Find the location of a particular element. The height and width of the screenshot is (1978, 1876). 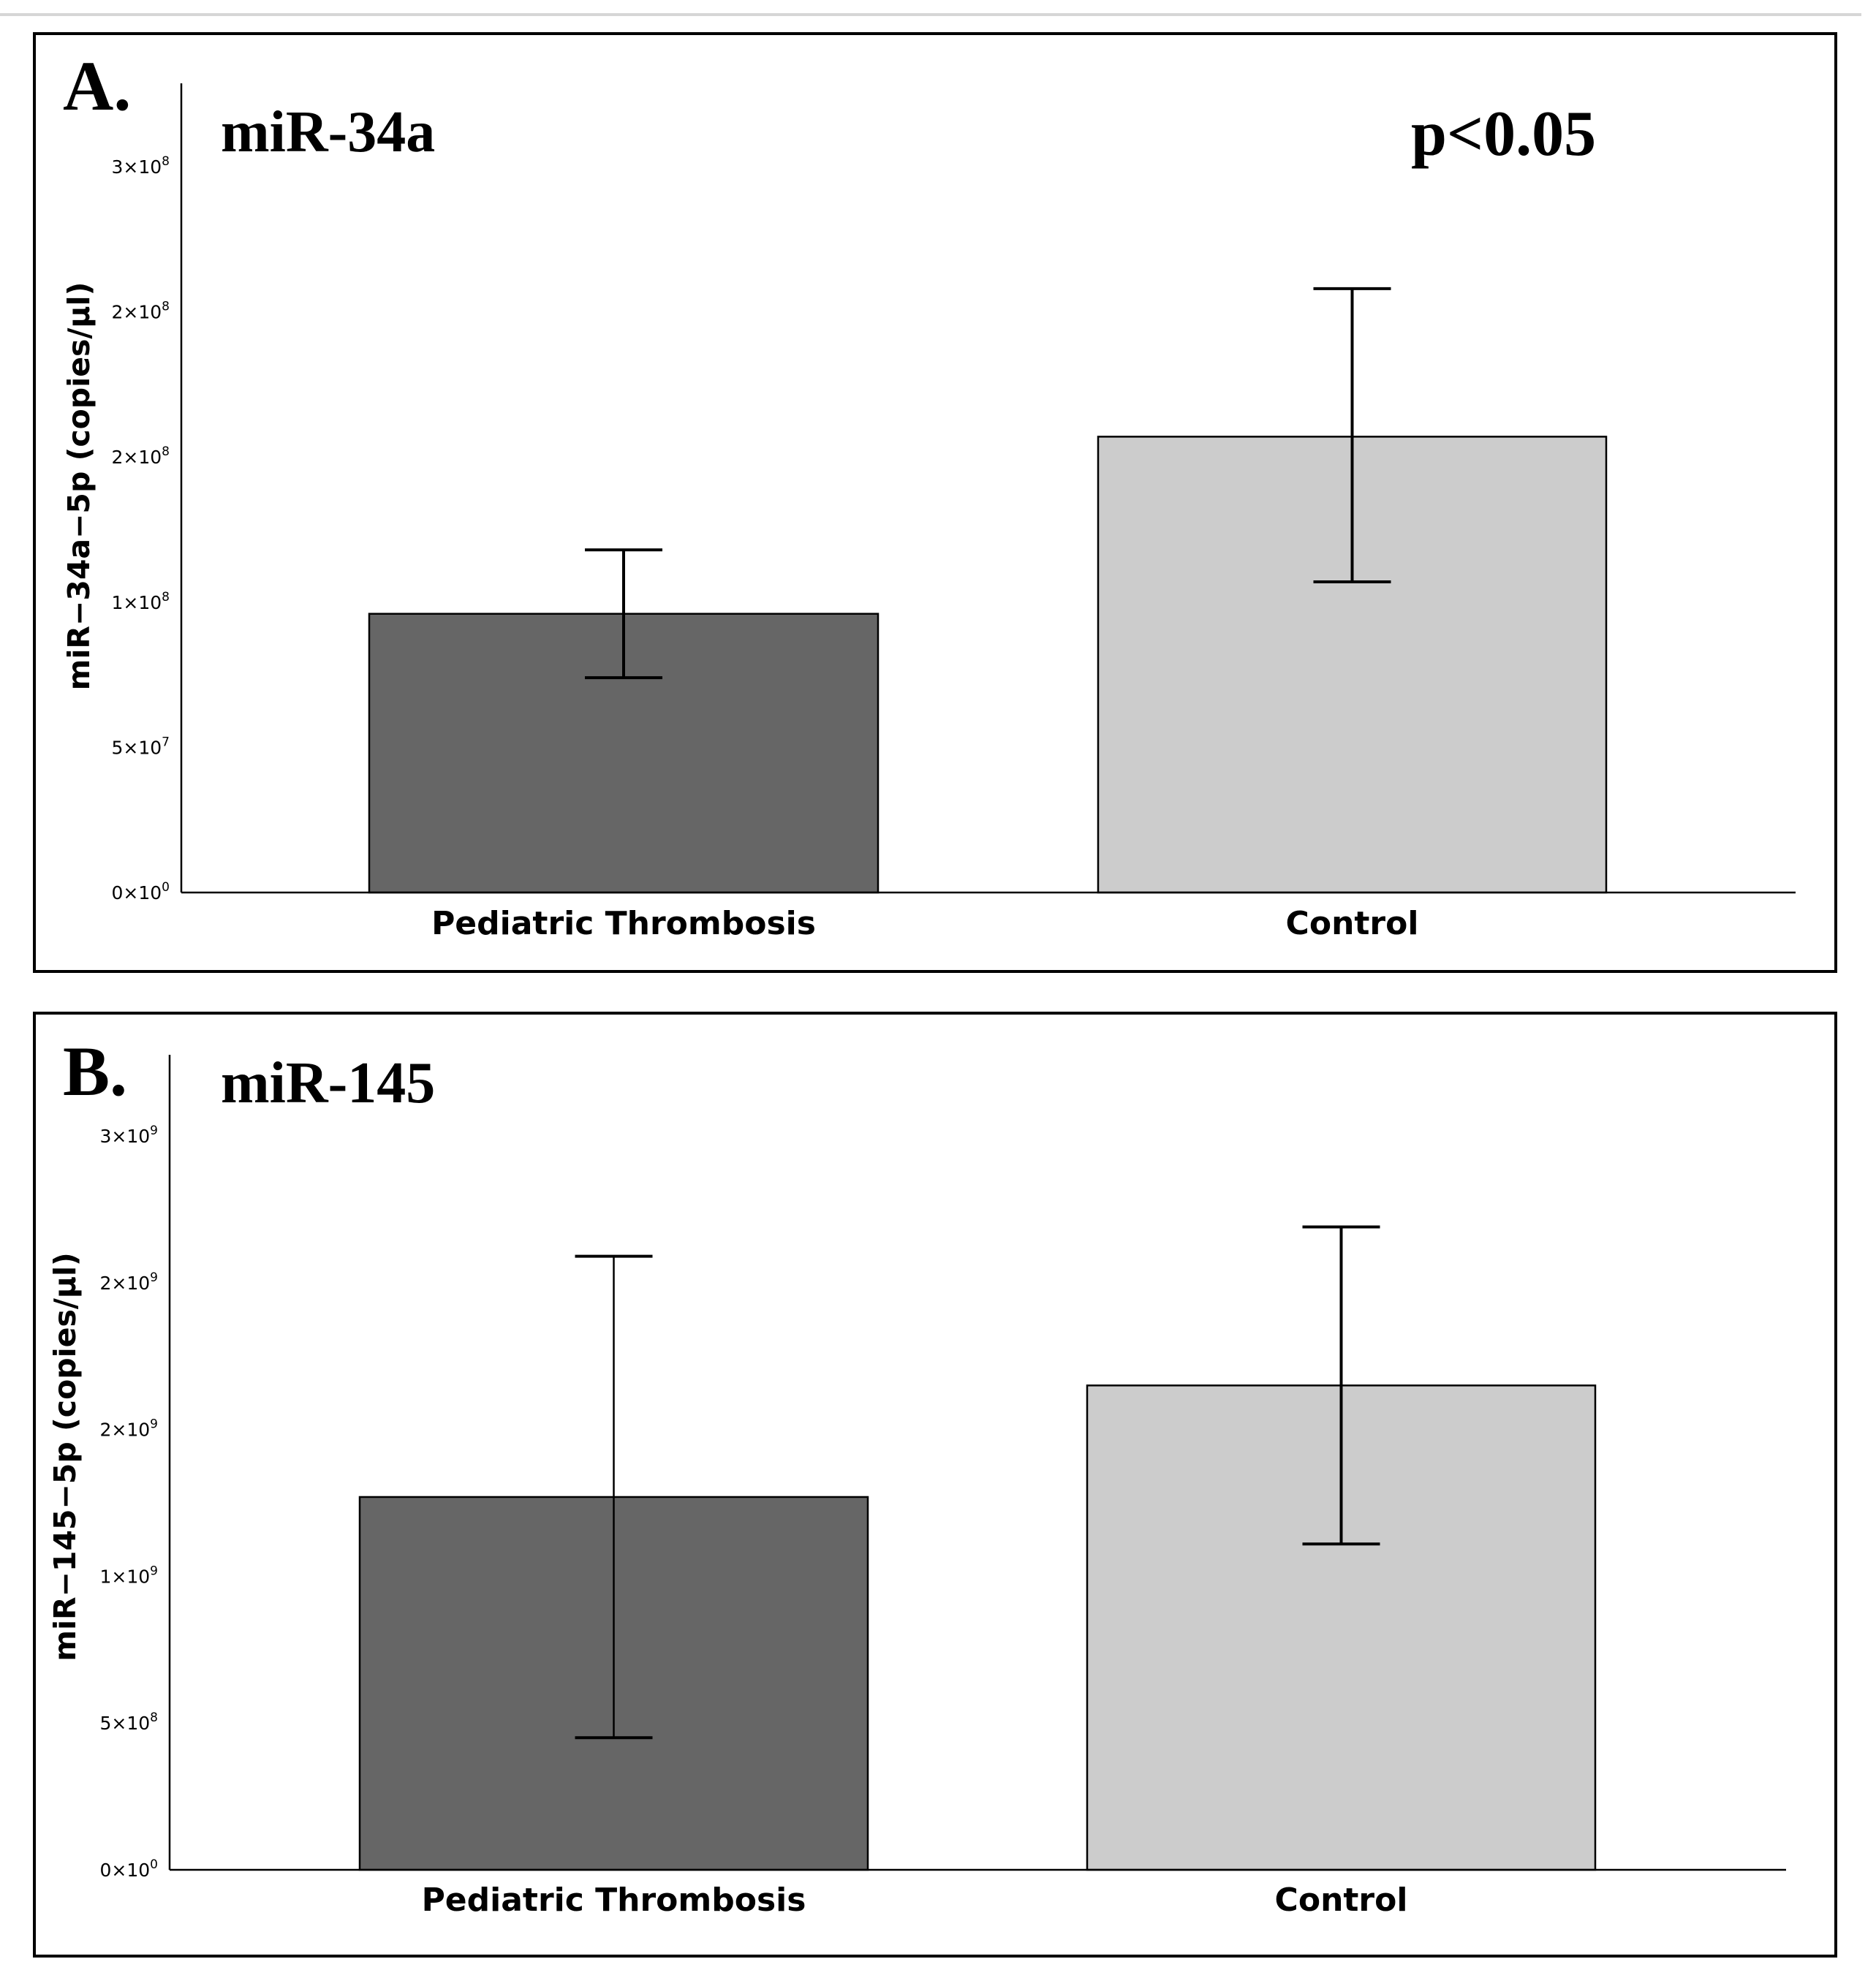

panel-a-y-tick-1: 5×107 is located at coordinates (141, 746).